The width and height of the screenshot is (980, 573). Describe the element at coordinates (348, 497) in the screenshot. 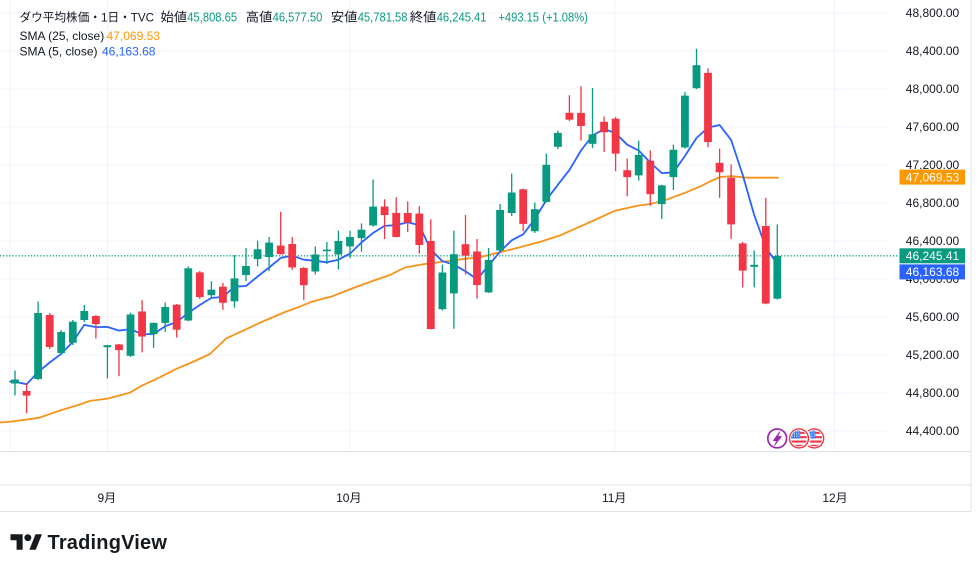

I see `svg-text: 10月` at that location.